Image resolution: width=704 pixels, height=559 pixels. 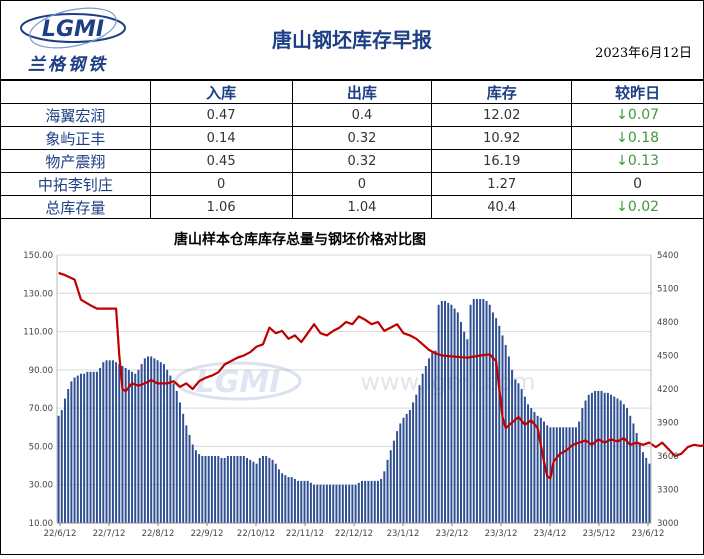 I want to click on warehouse-name: 物产震翔, so click(x=75, y=161).